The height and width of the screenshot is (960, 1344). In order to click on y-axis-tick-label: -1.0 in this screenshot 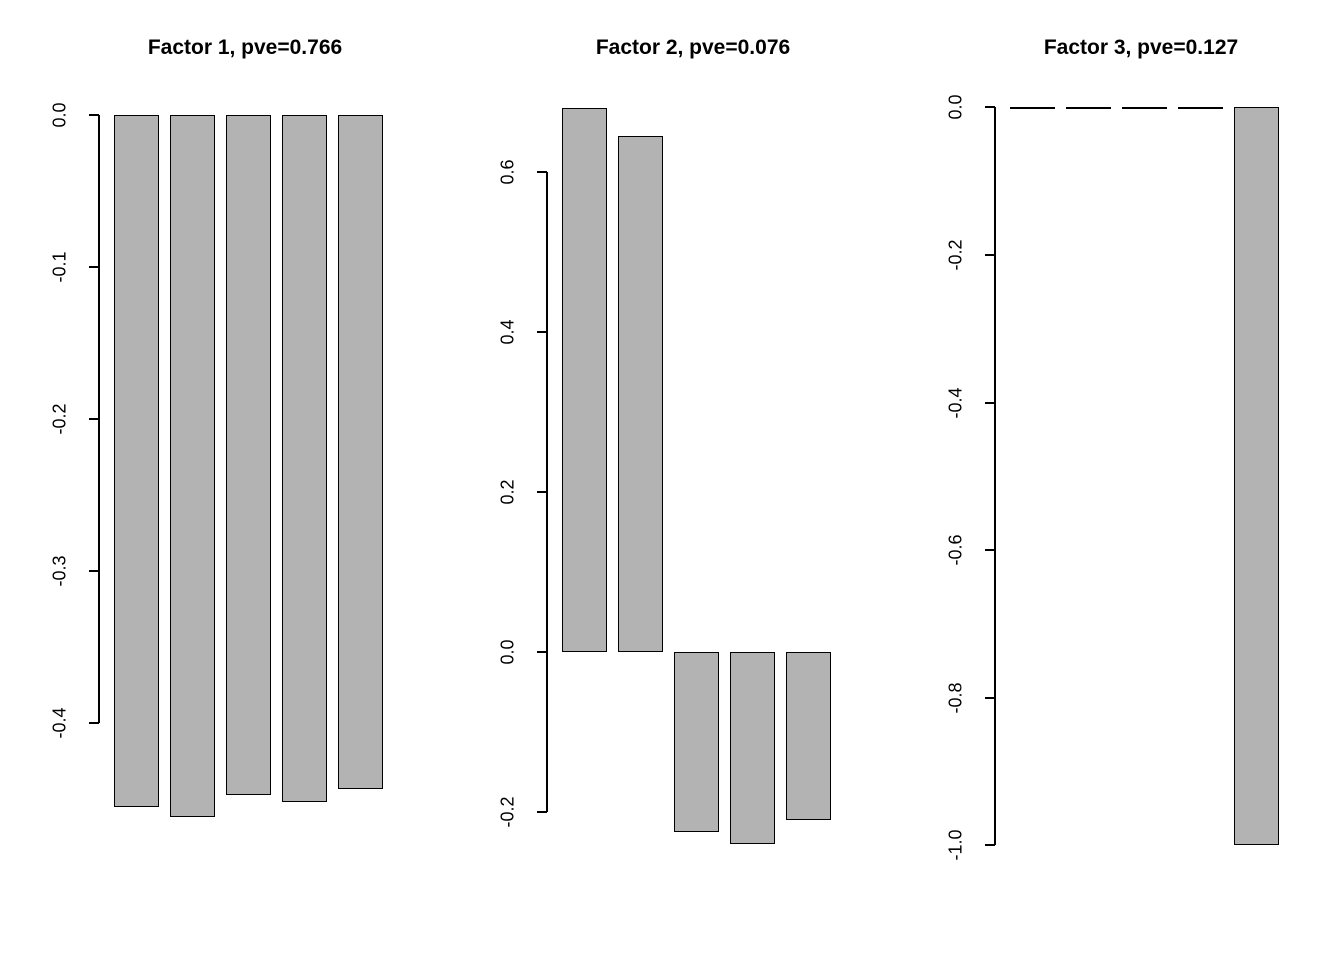, I will do `click(955, 845)`.